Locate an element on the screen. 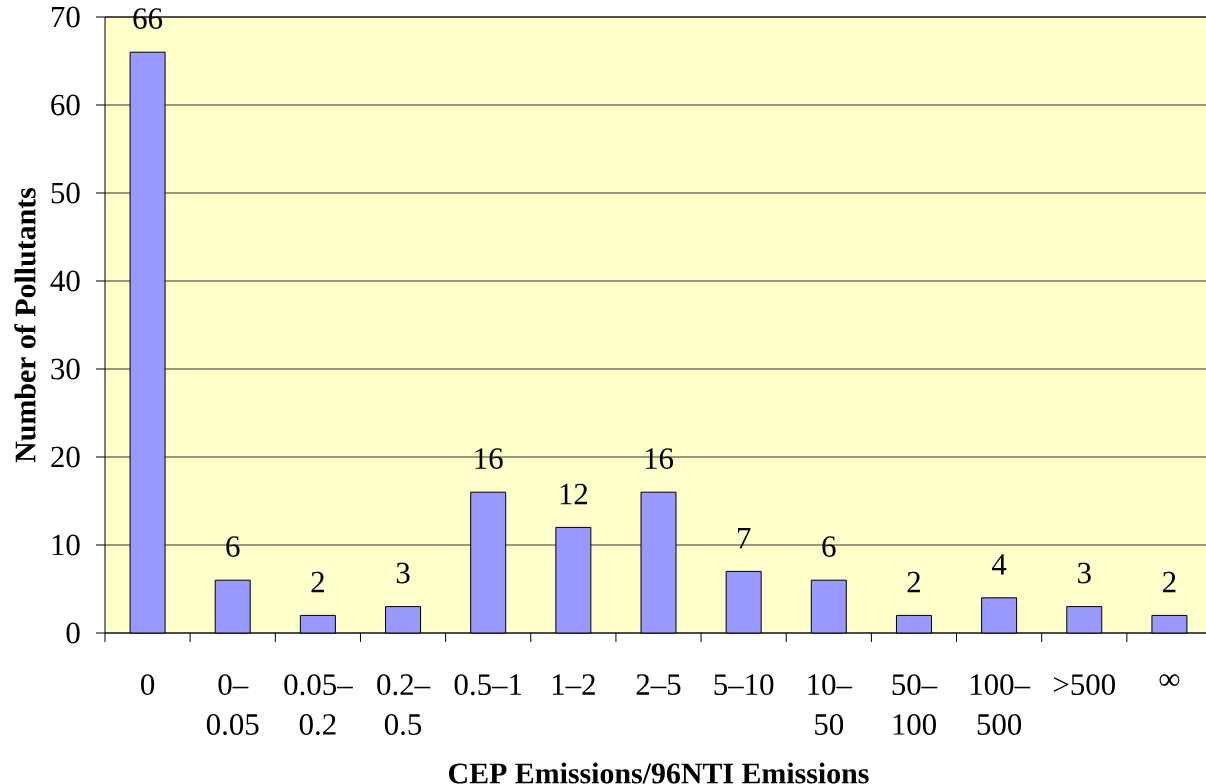 The width and height of the screenshot is (1206, 784). x-tick-label: 0–0.05 is located at coordinates (232, 705).